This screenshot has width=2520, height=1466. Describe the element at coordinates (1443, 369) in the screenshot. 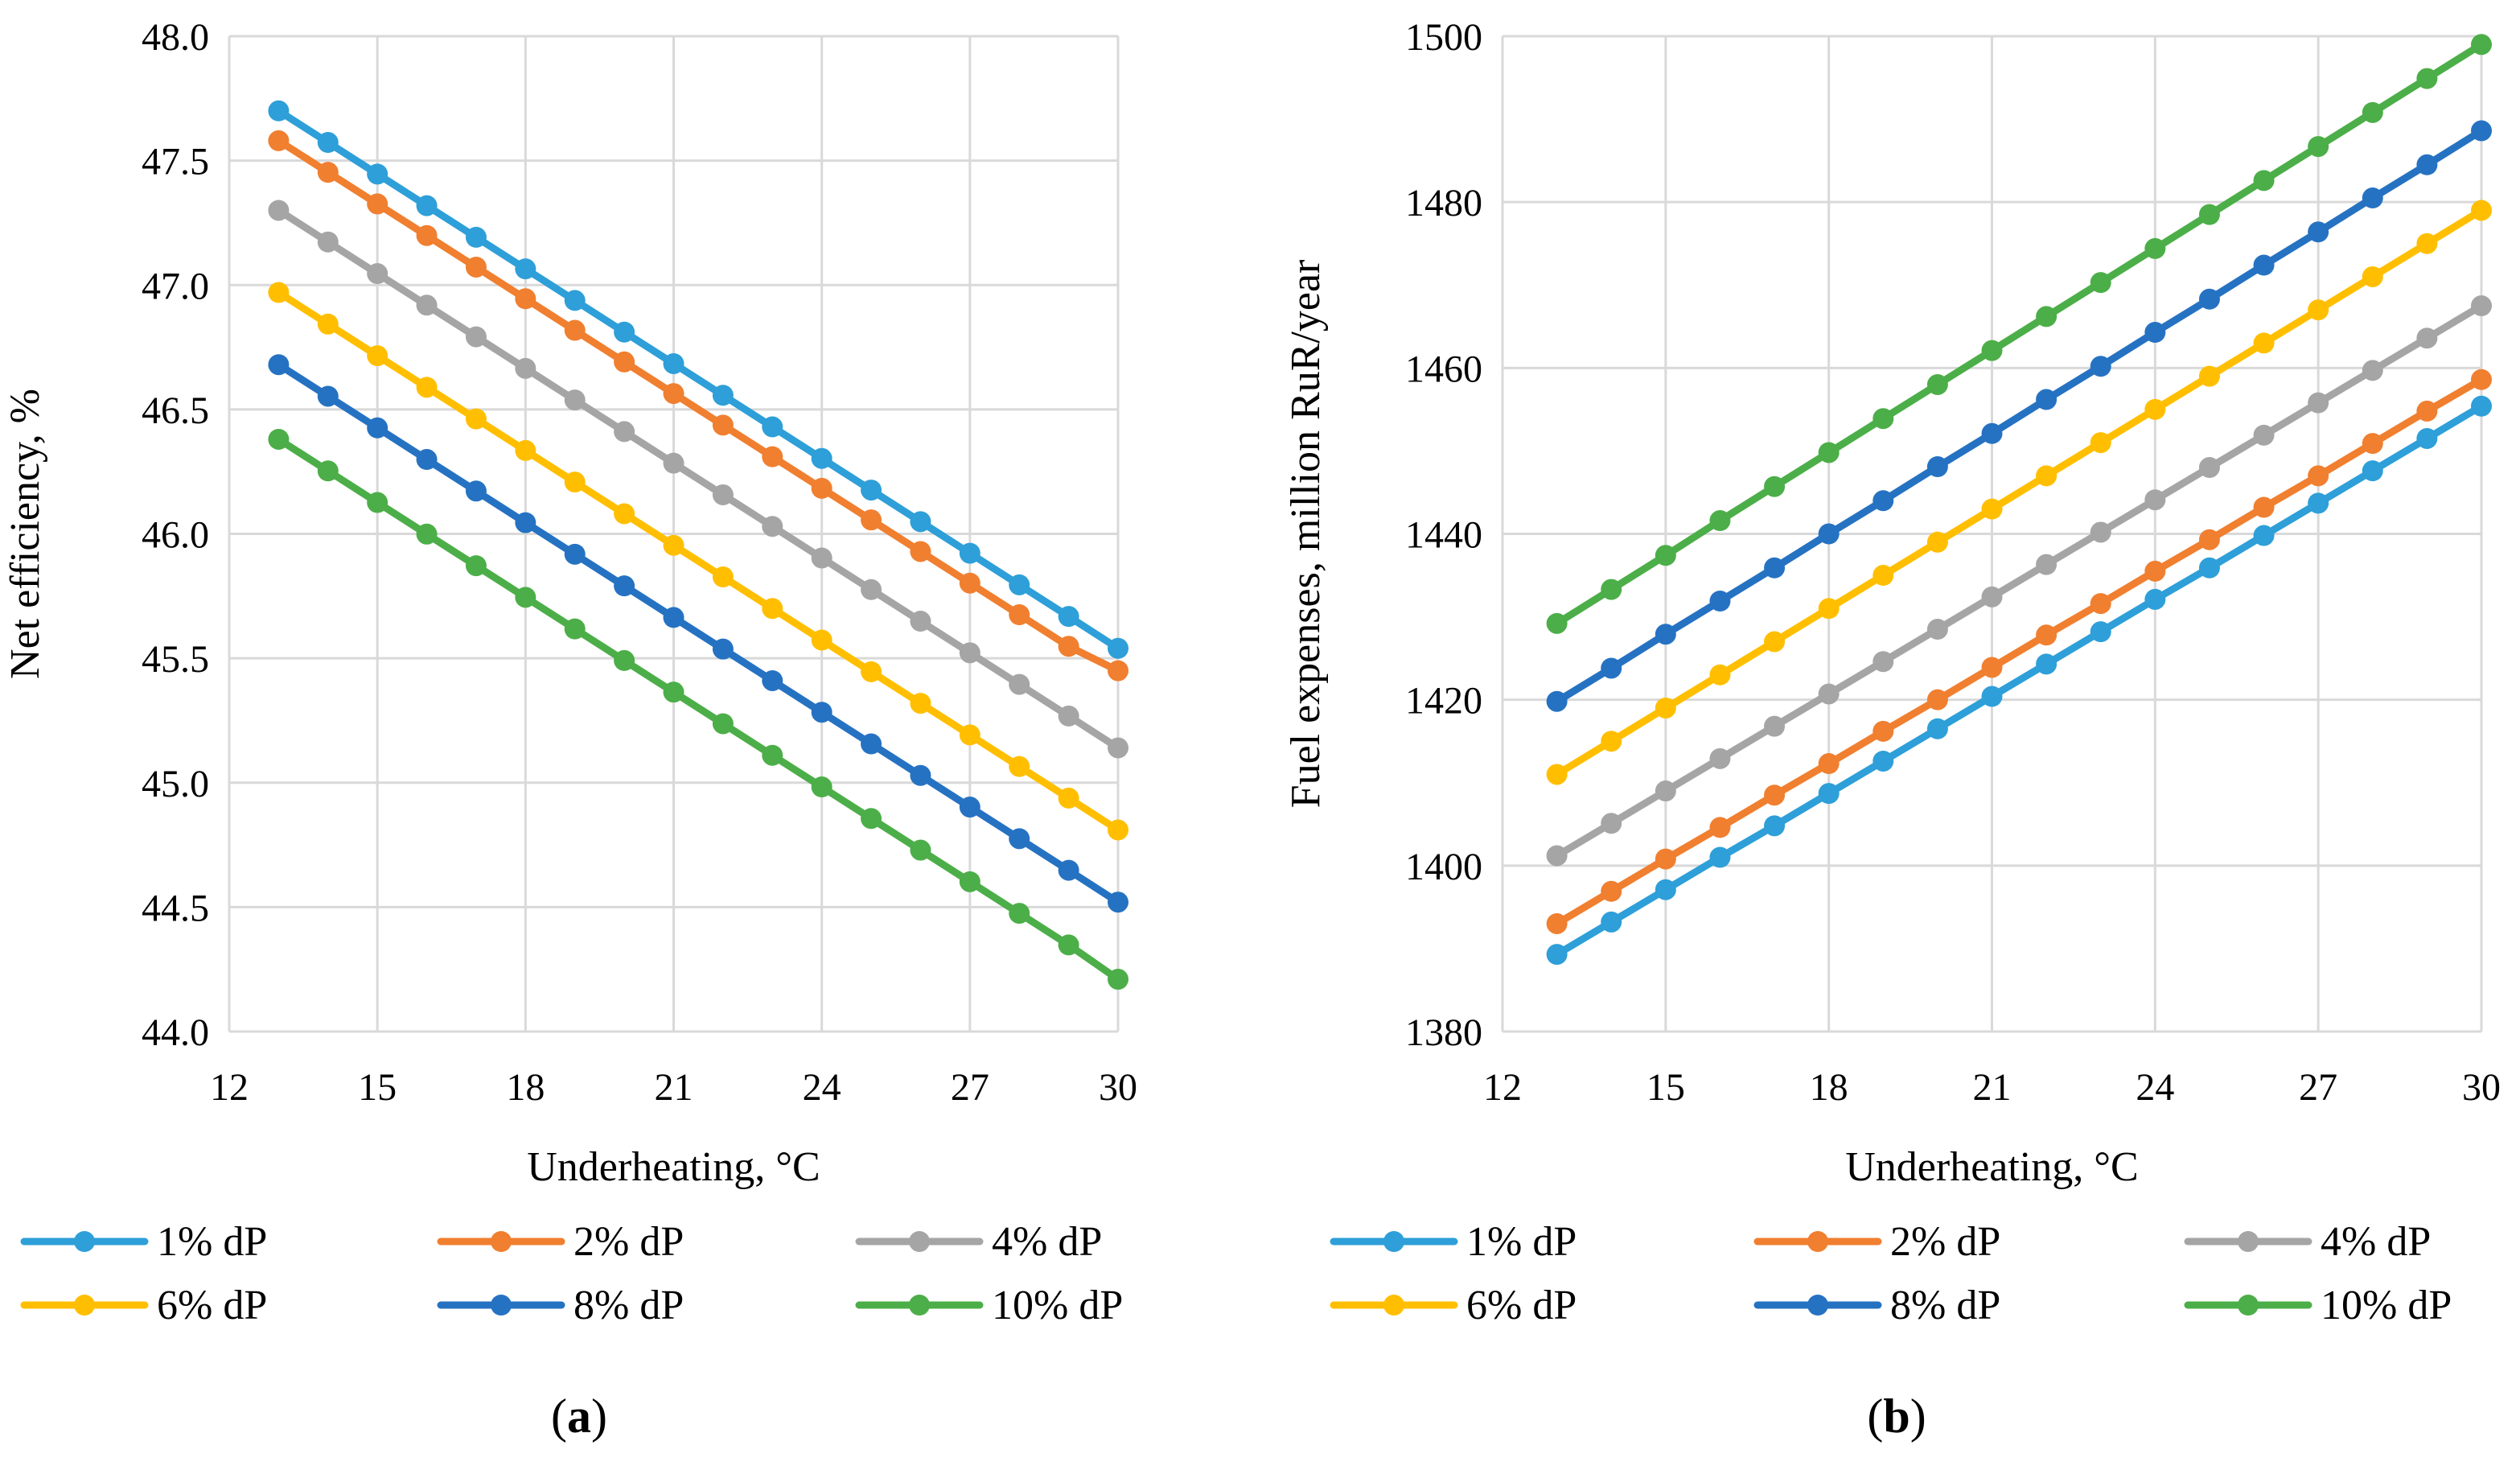

I see `y-tick-label: 1460` at that location.